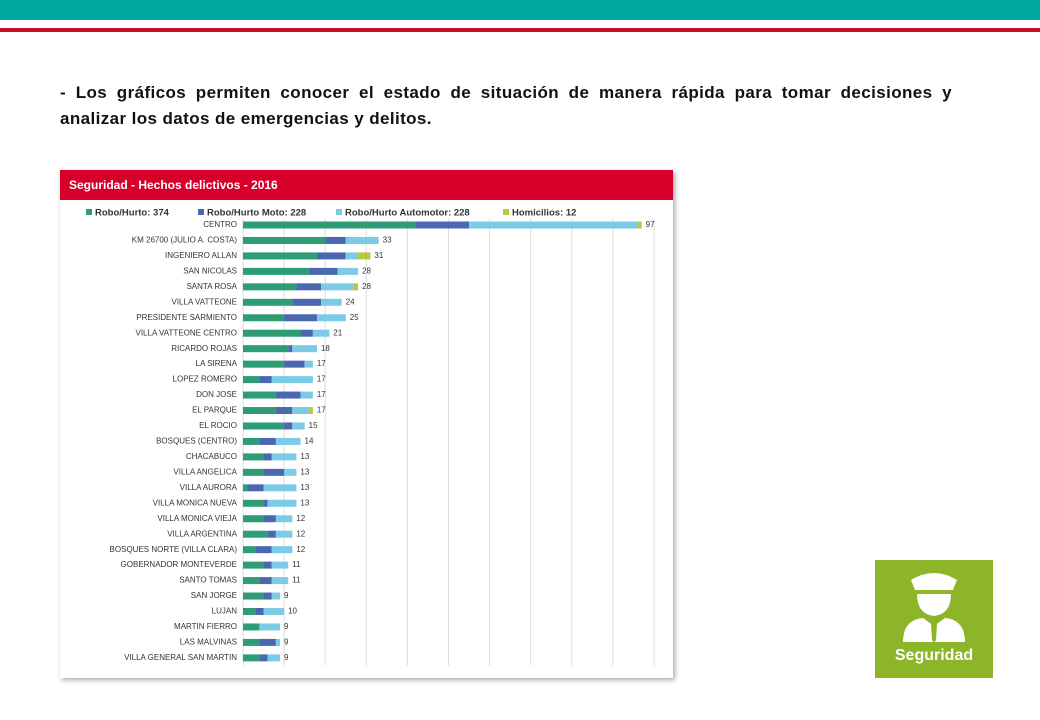 The image size is (1040, 720). I want to click on y-tick-label: LOPEZ ROMERO, so click(205, 379).